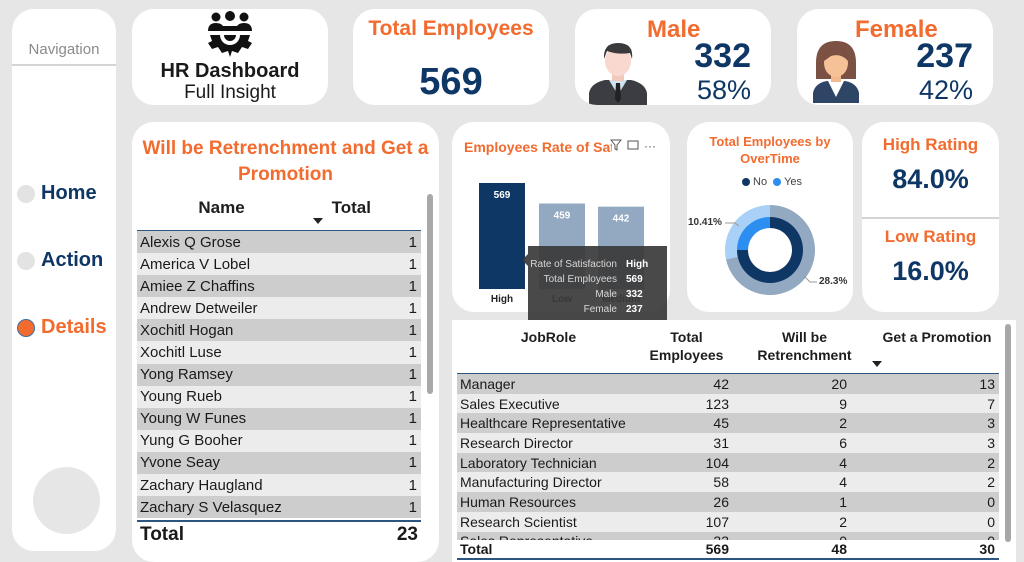  What do you see at coordinates (770, 150) in the screenshot?
I see `overtime-chart-title: Total Employees by OverTime` at bounding box center [770, 150].